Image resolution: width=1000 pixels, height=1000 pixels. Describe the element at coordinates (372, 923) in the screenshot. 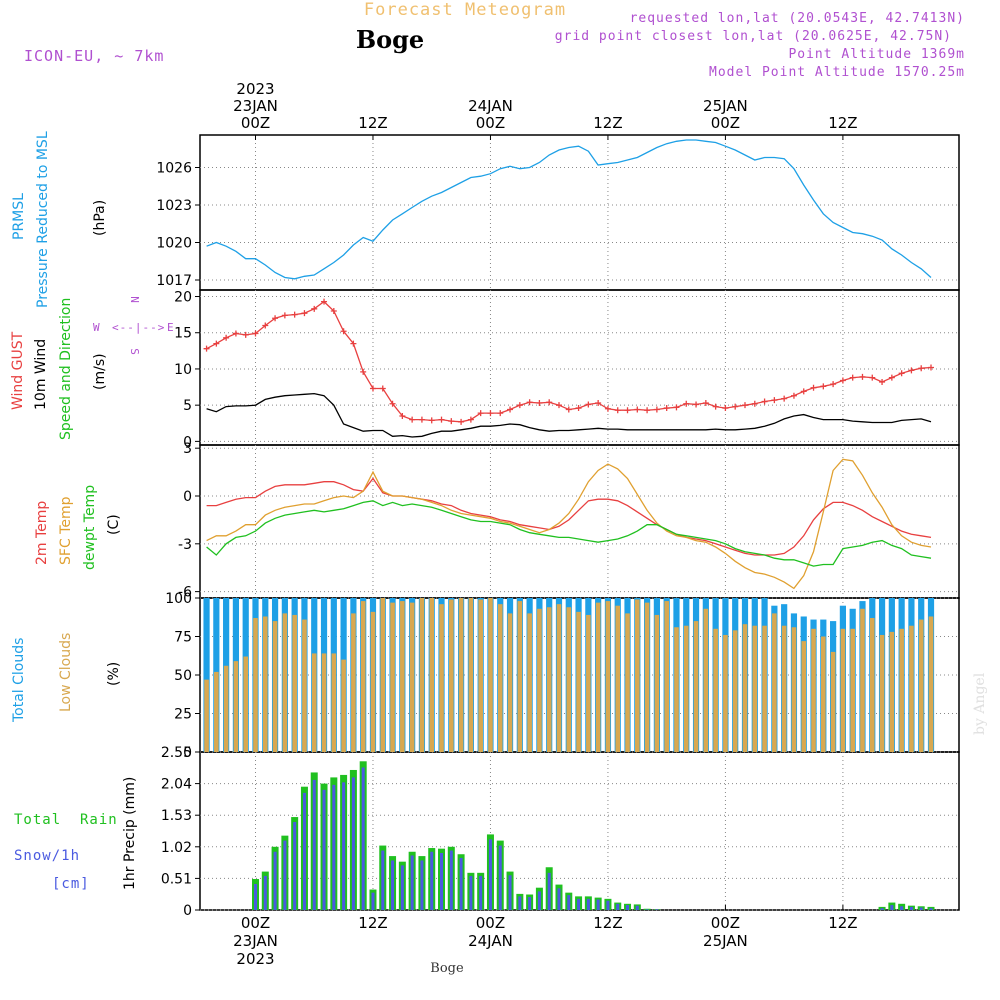

I see `bottom-time-label: 12Z` at that location.